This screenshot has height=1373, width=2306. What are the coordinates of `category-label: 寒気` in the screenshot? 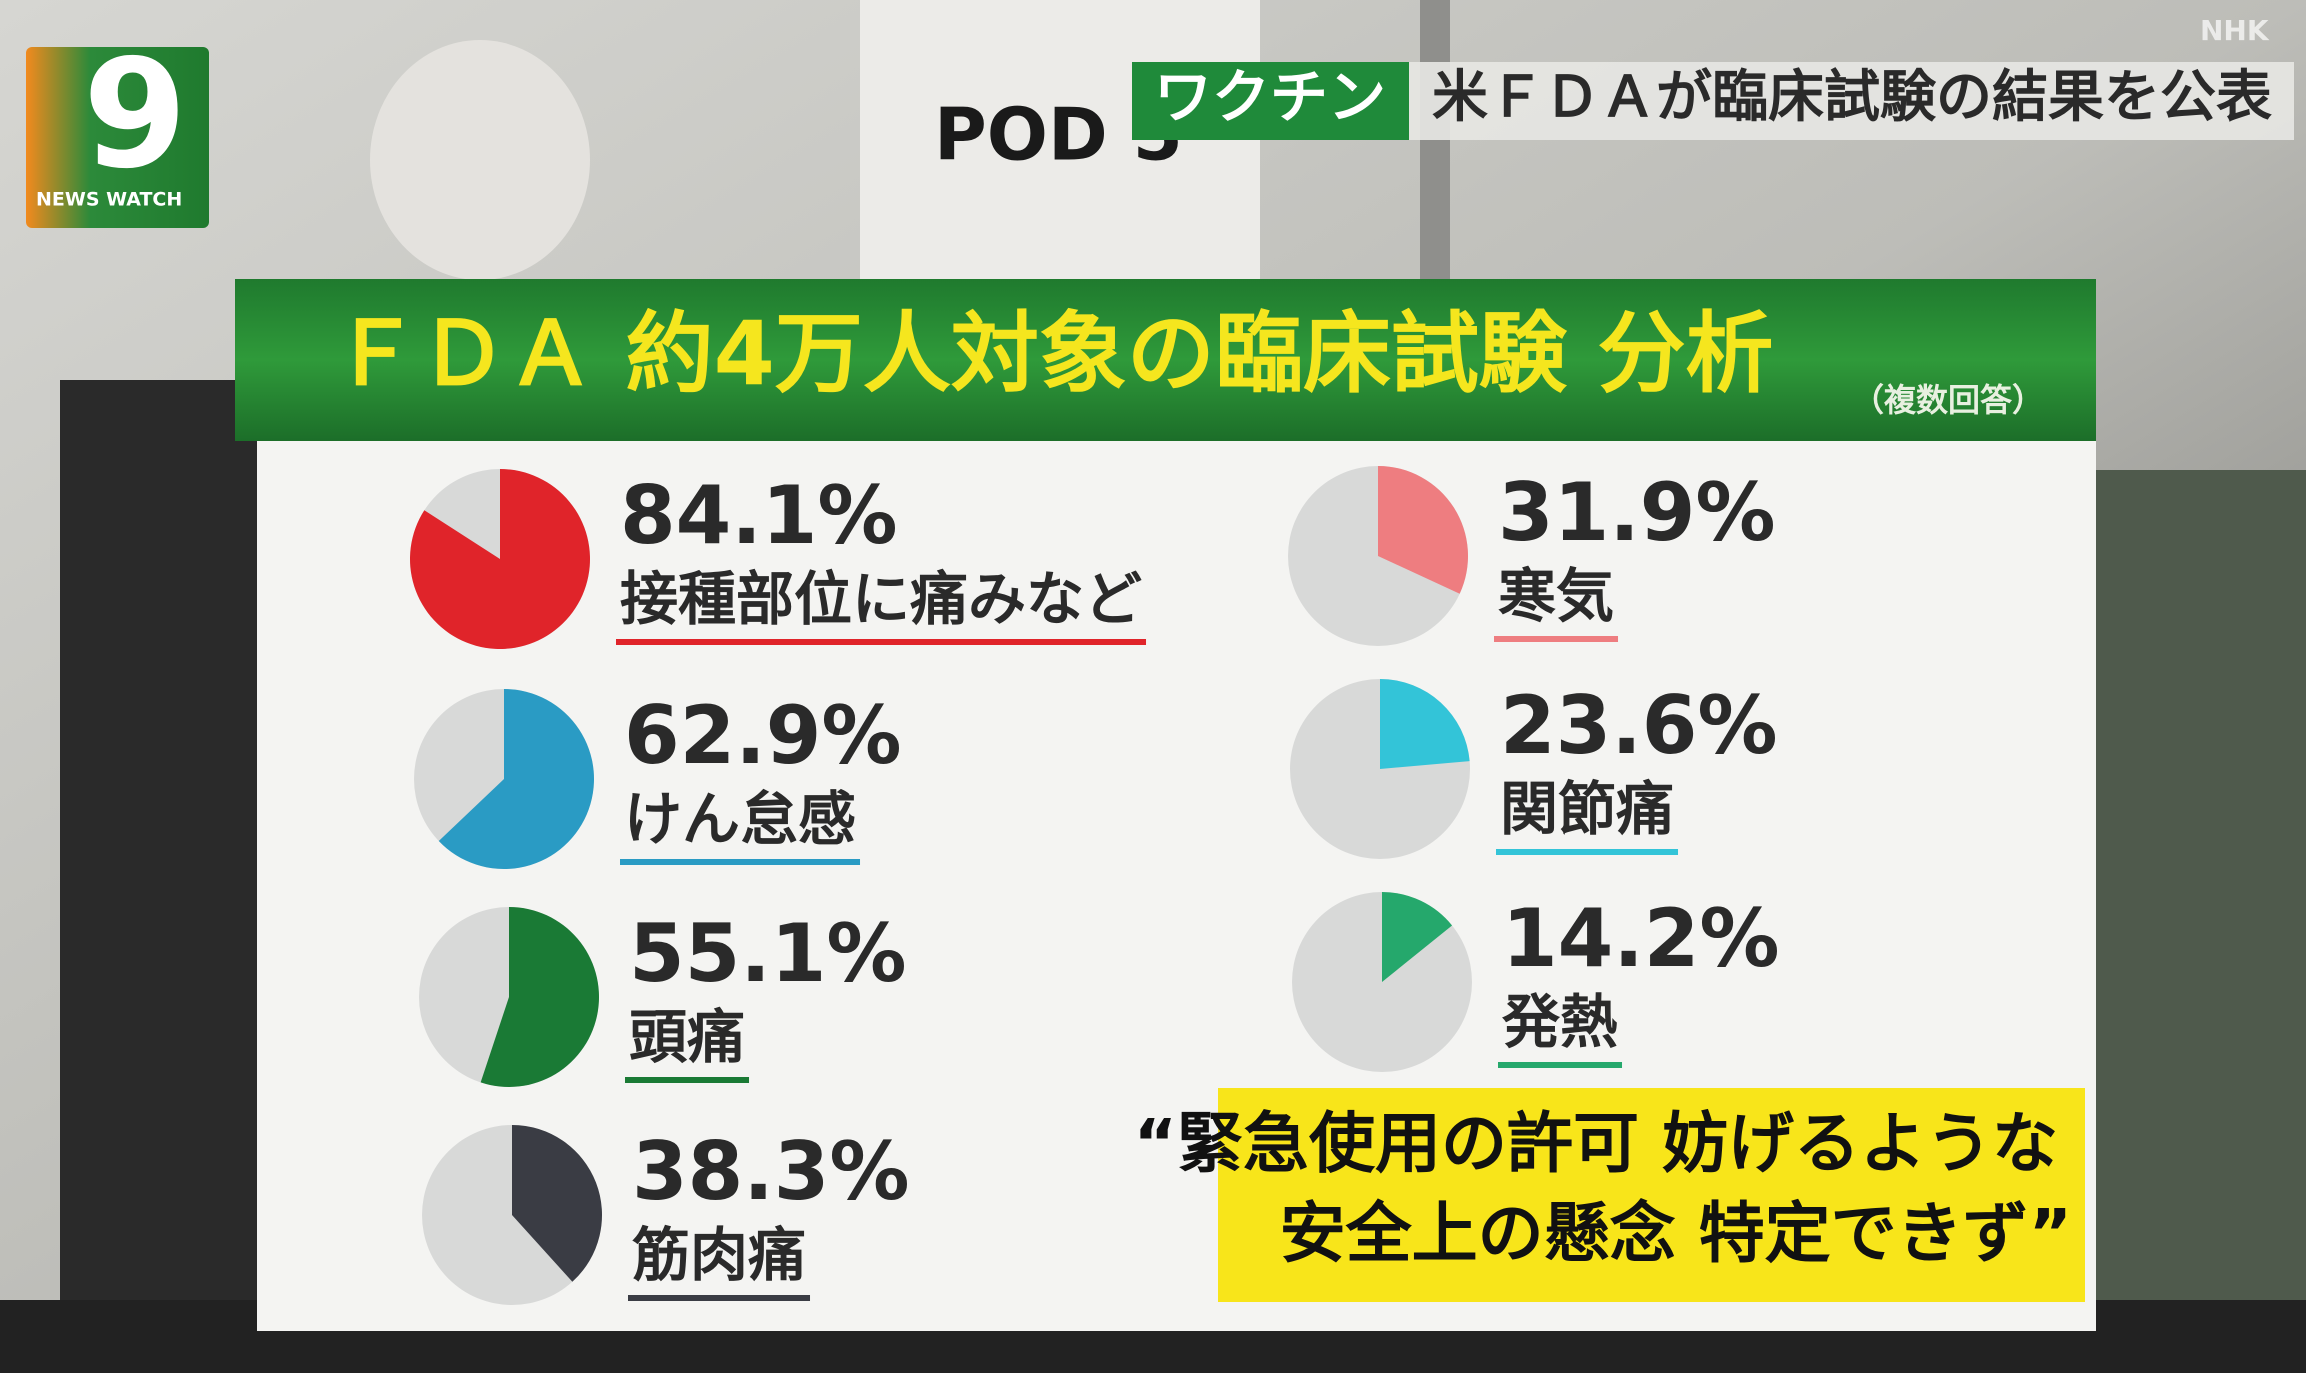 It's located at (1556, 596).